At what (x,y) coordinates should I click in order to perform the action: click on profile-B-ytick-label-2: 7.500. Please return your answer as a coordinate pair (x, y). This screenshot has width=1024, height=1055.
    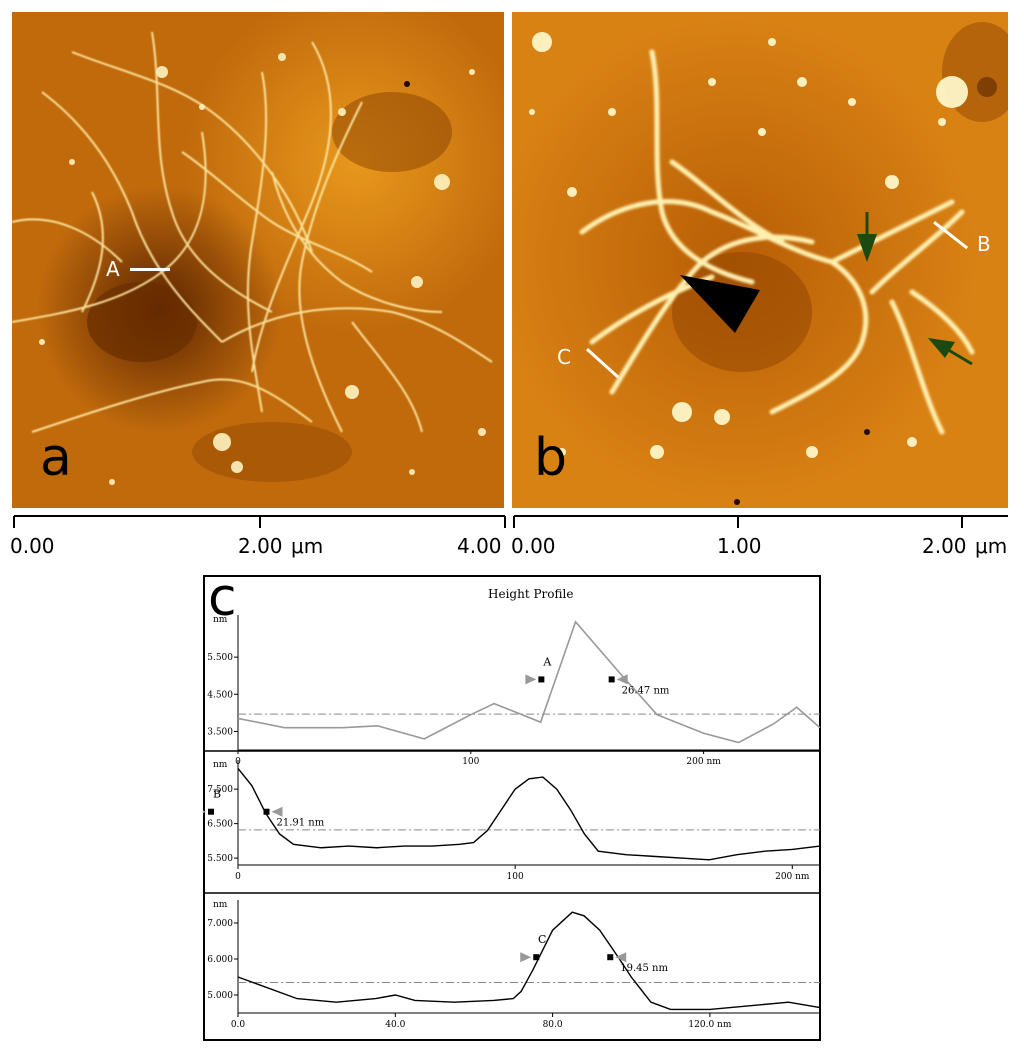
    Looking at the image, I should click on (220, 790).